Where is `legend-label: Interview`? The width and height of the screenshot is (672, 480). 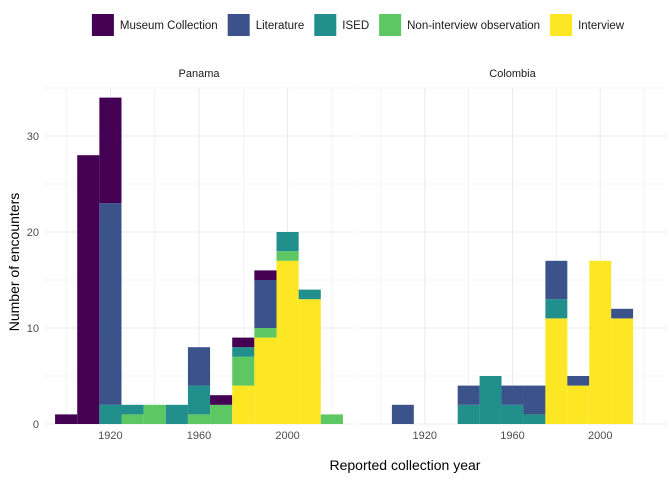
legend-label: Interview is located at coordinates (601, 26).